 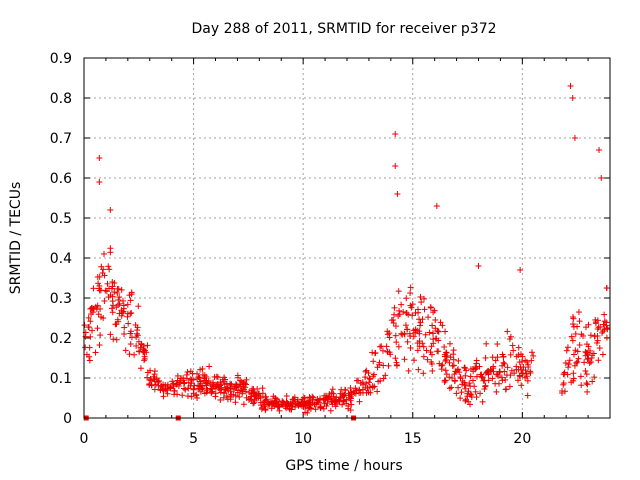 I want to click on x-tick-label: 10, so click(x=303, y=439).